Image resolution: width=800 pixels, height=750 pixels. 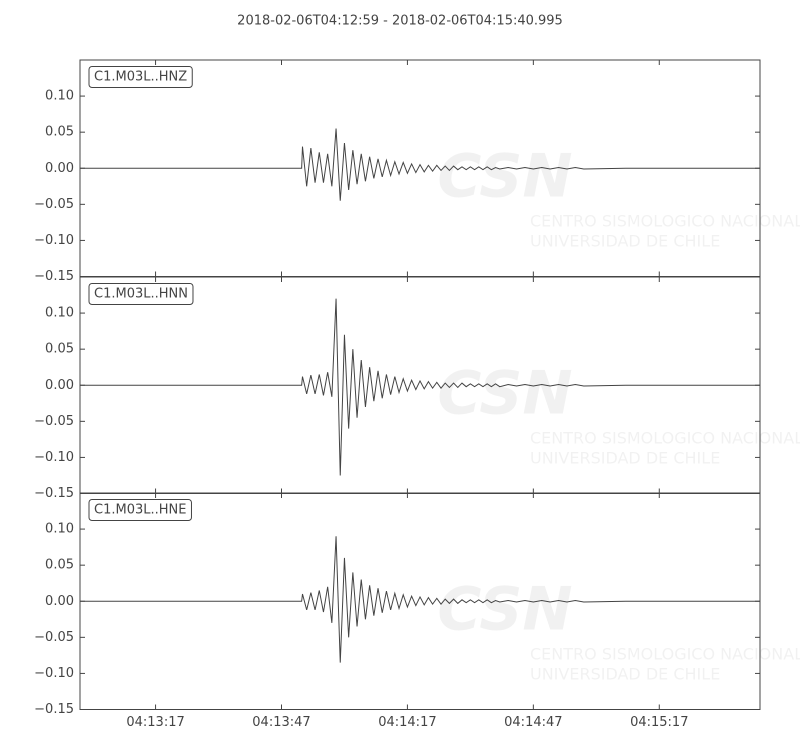 What do you see at coordinates (659, 722) in the screenshot?
I see `x-tick-label: 04:15:17` at bounding box center [659, 722].